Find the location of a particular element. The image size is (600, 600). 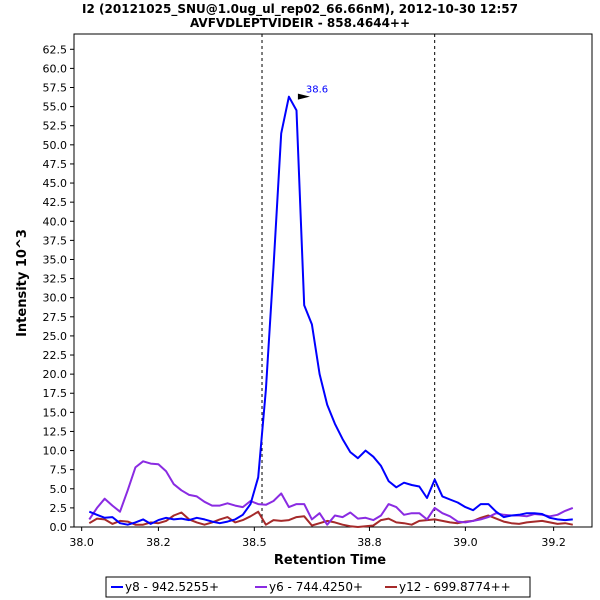

y-tick-label: 57.5 is located at coordinates (55, 88).